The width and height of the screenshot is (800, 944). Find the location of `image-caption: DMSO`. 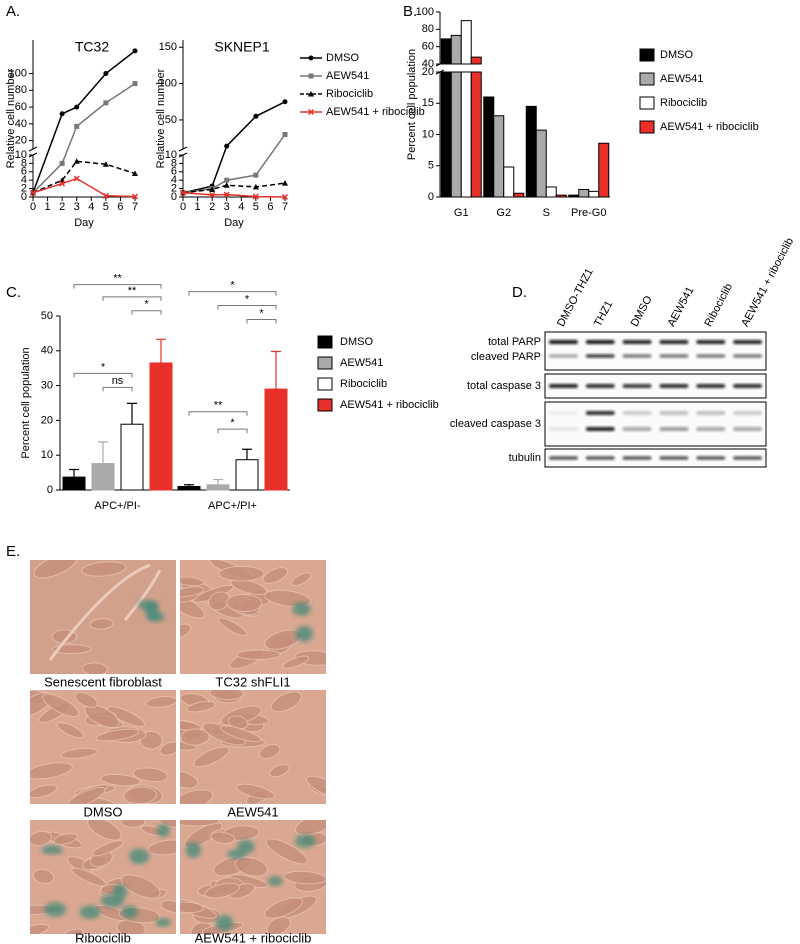

image-caption: DMSO is located at coordinates (103, 811).